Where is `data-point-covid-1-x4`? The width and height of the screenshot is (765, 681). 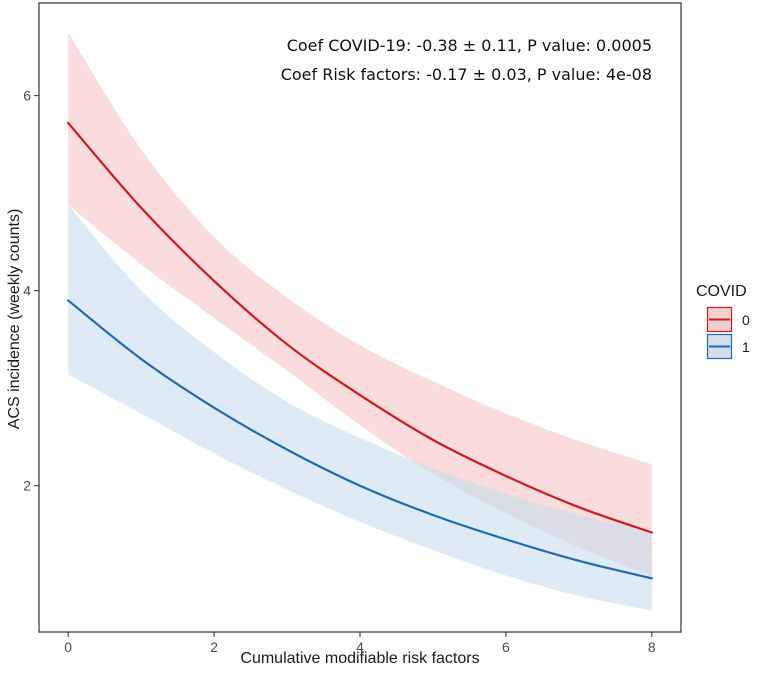 data-point-covid-1-x4 is located at coordinates (360, 485).